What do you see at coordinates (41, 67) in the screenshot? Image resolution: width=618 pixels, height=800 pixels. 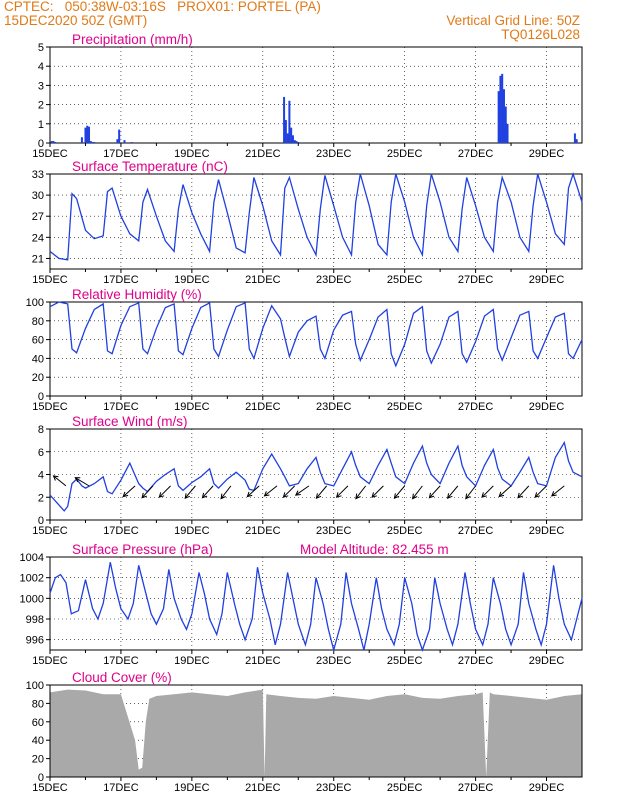 I see `precip-ytick-label: 4` at bounding box center [41, 67].